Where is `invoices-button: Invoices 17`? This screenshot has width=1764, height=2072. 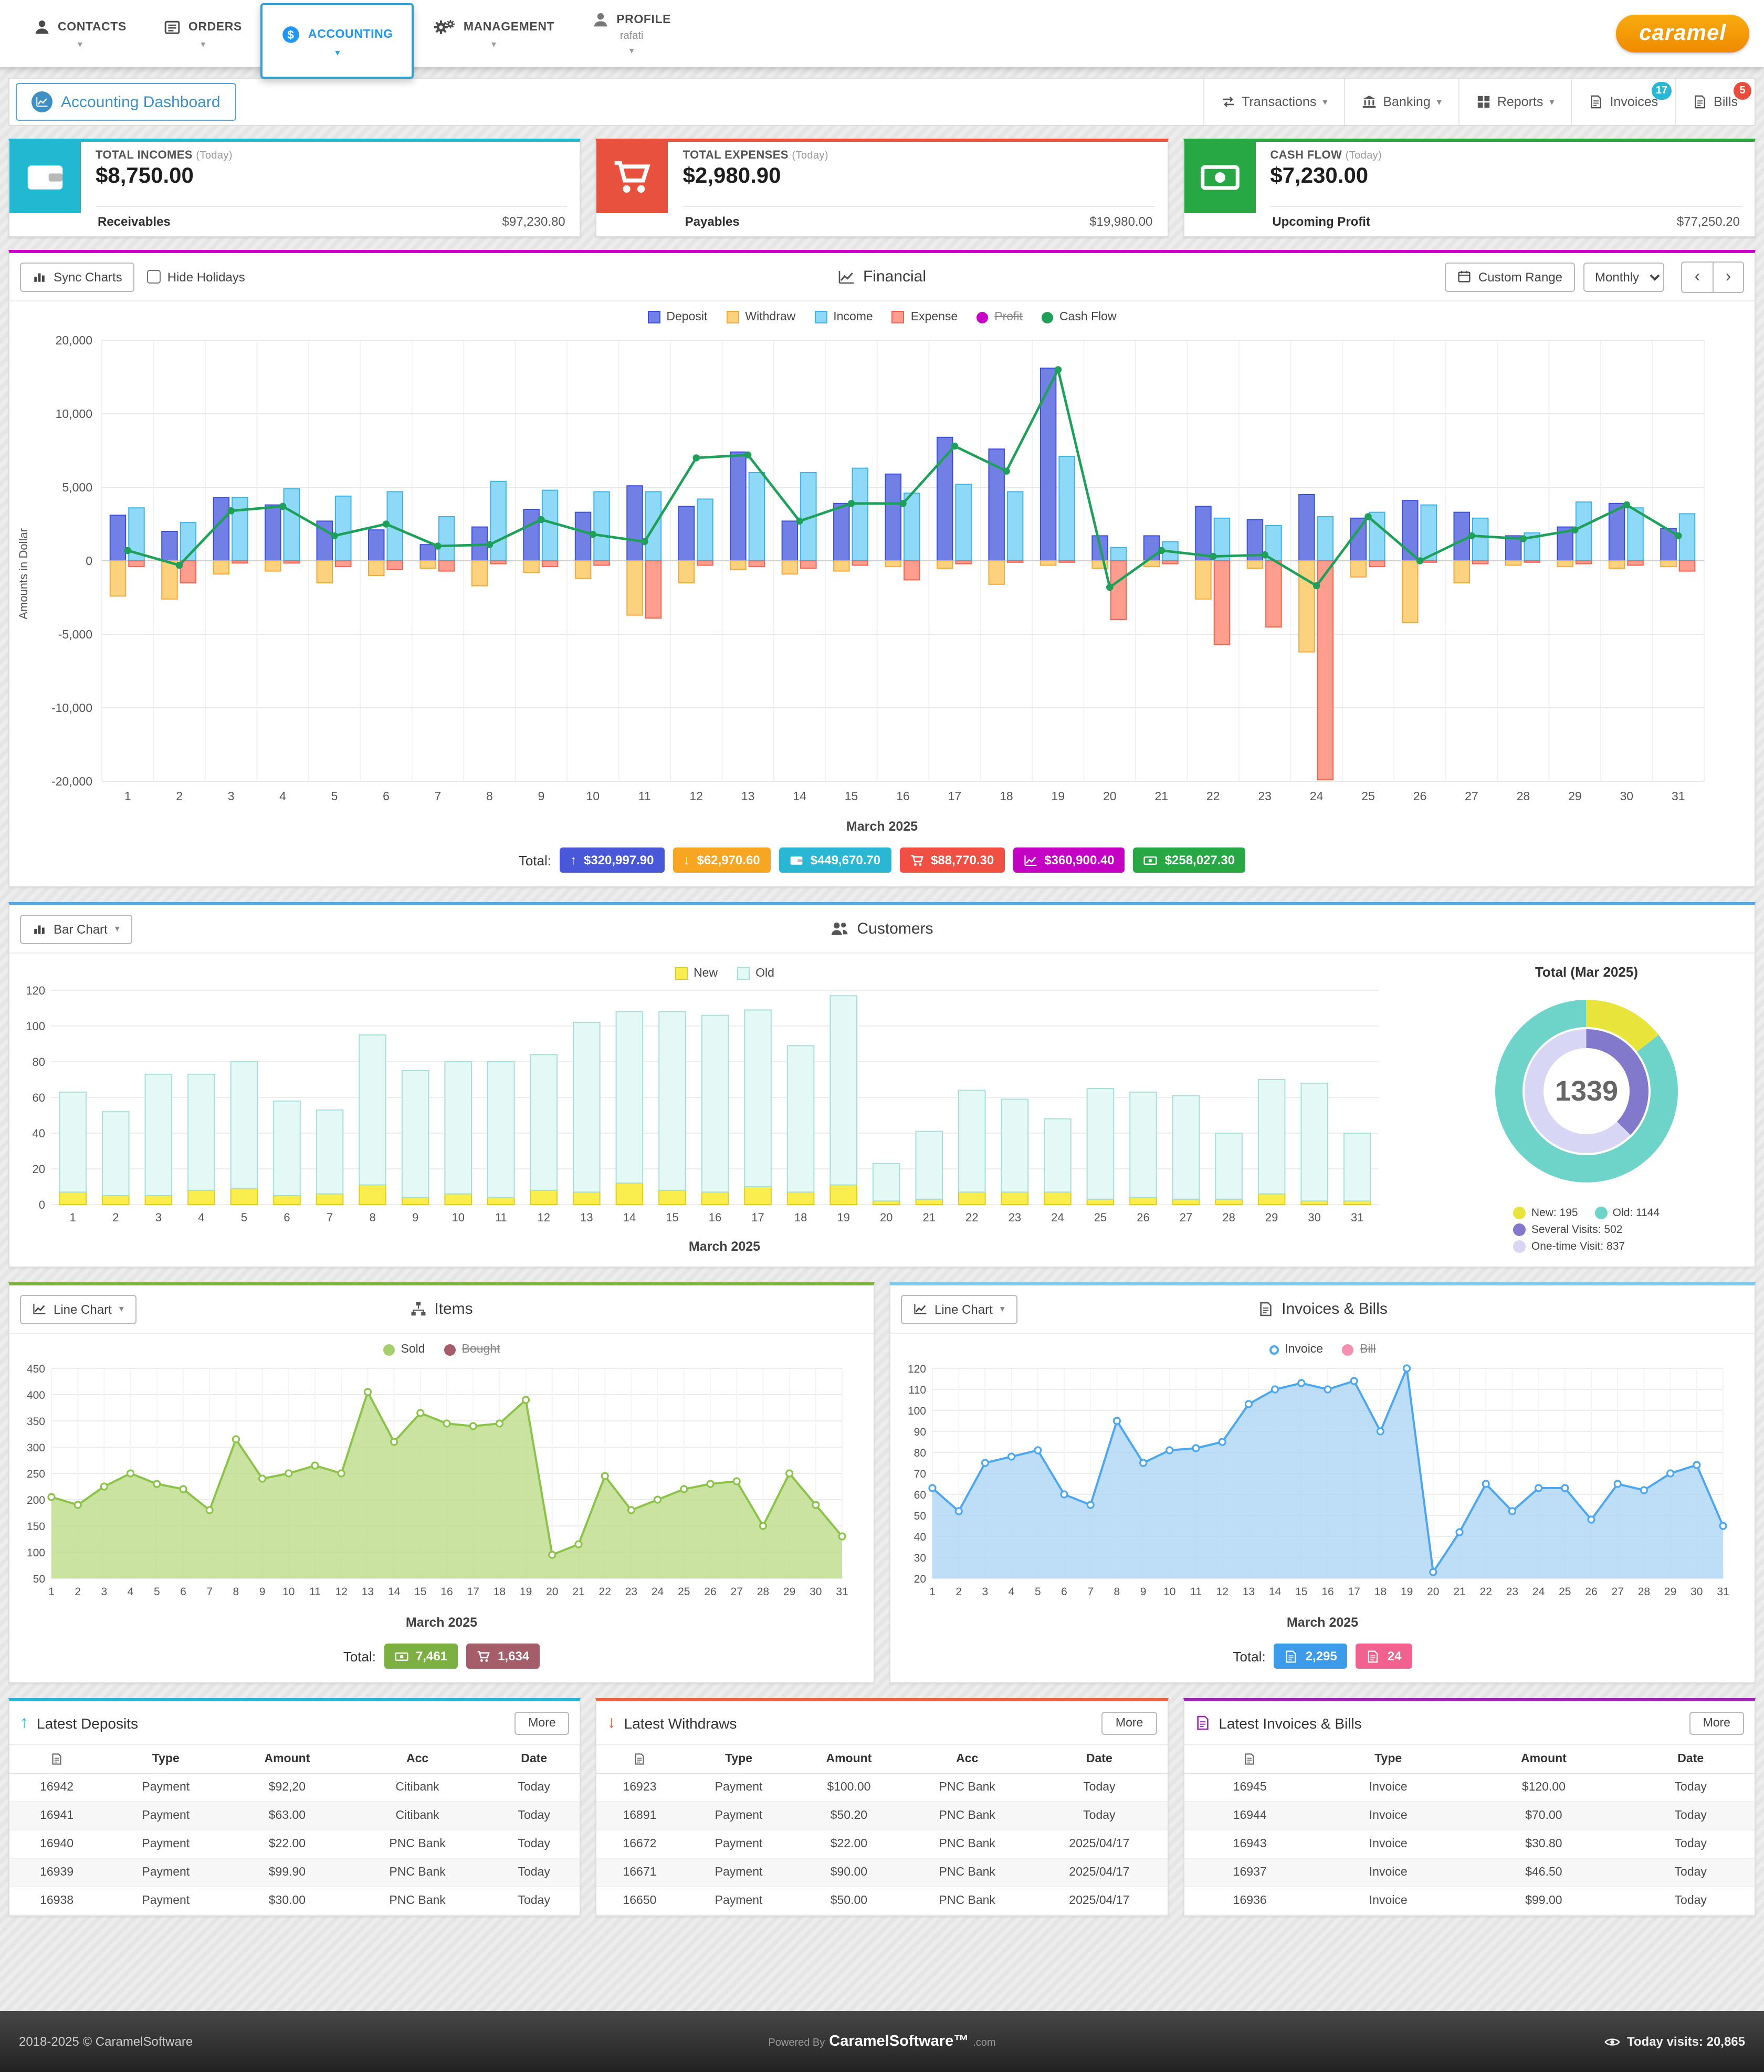 invoices-button: Invoices 17 is located at coordinates (1623, 102).